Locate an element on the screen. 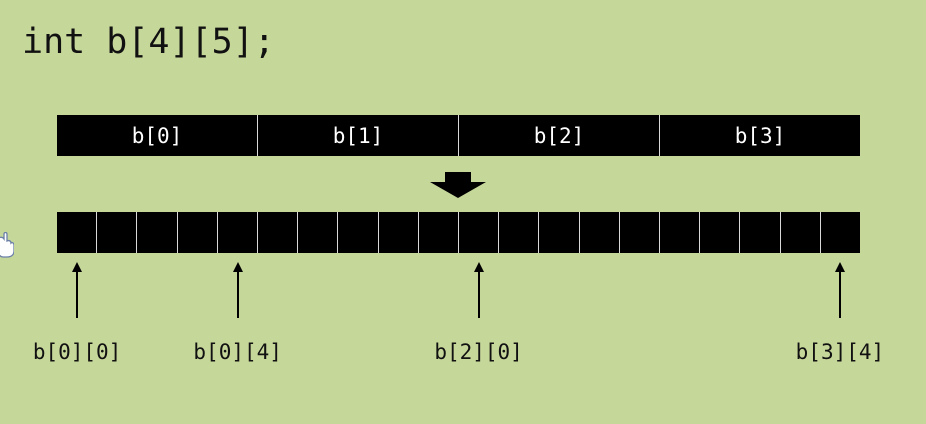  pointer-label: b[2][0] is located at coordinates (478, 352).